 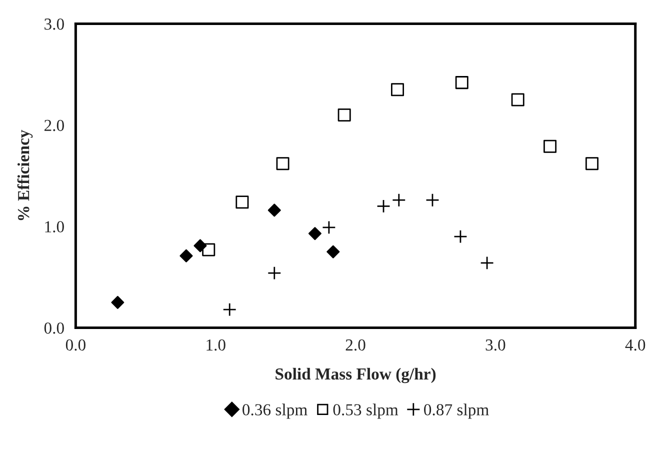 I want to click on x-axis-title: Solid Mass Flow (g/hr), so click(x=356, y=376).